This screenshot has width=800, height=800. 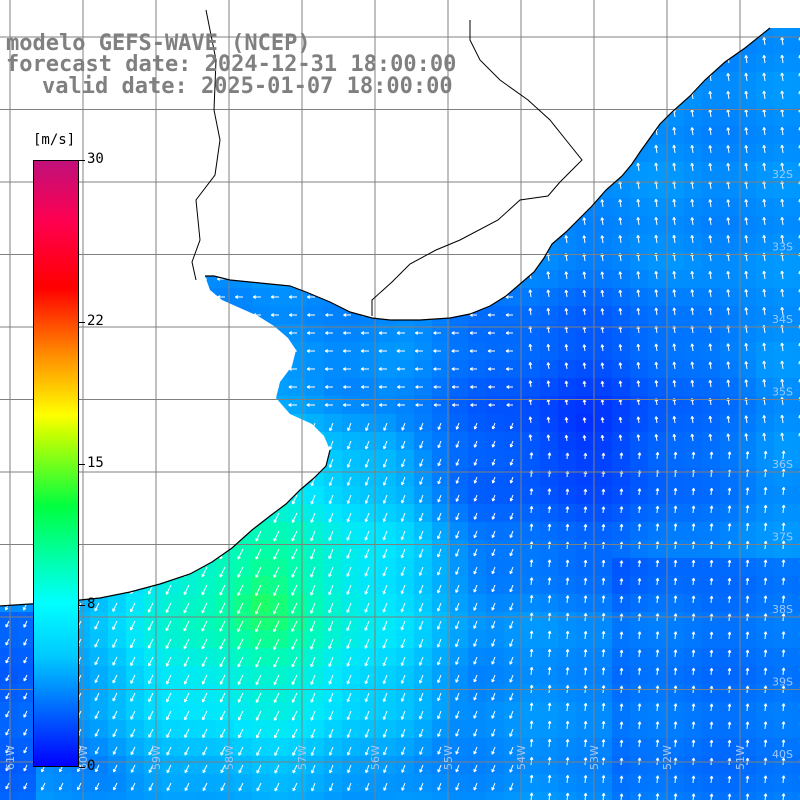 I want to click on lat-label: 36S, so click(x=782, y=464).